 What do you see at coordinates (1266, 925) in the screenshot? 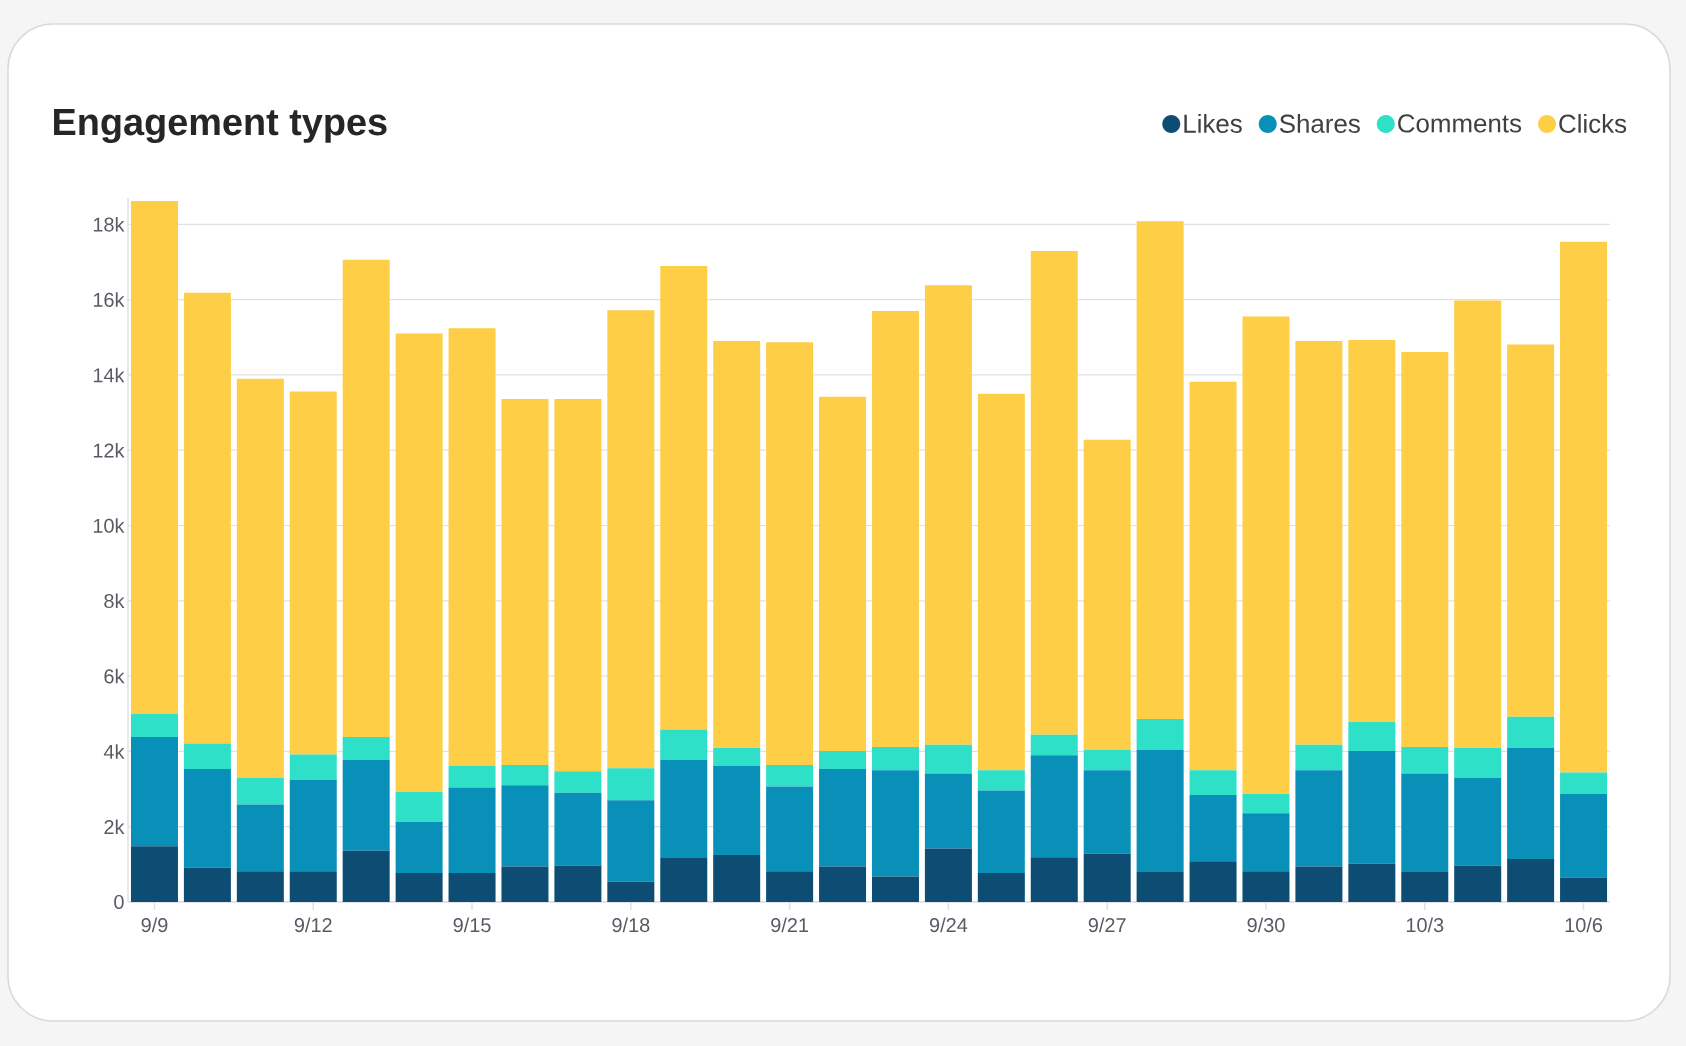
I see `x-tick-label: 9/30` at bounding box center [1266, 925].